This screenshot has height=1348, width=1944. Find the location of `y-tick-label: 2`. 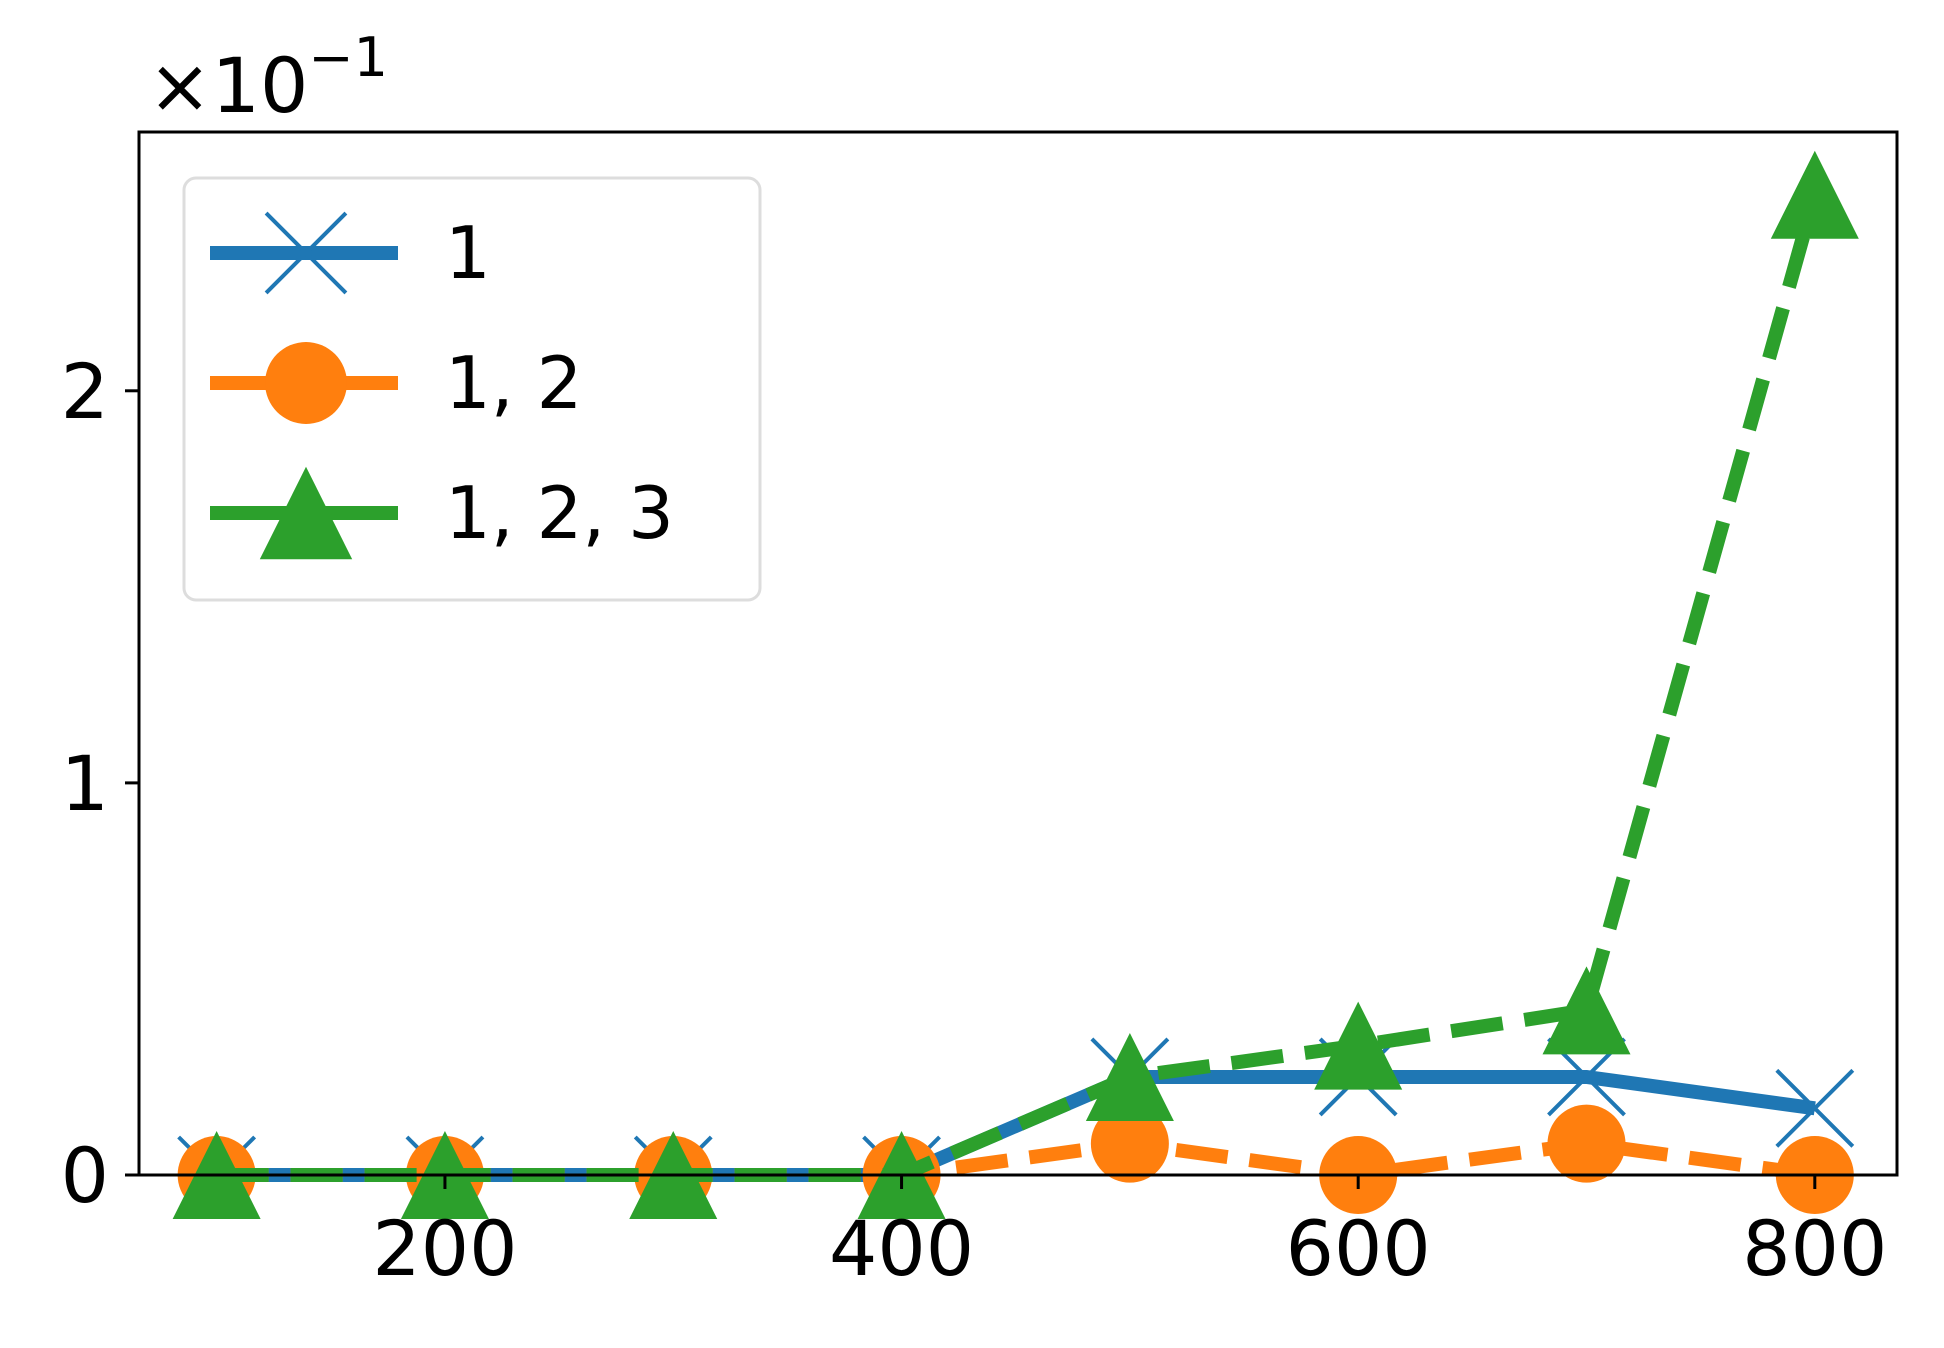

y-tick-label: 2 is located at coordinates (85, 391).